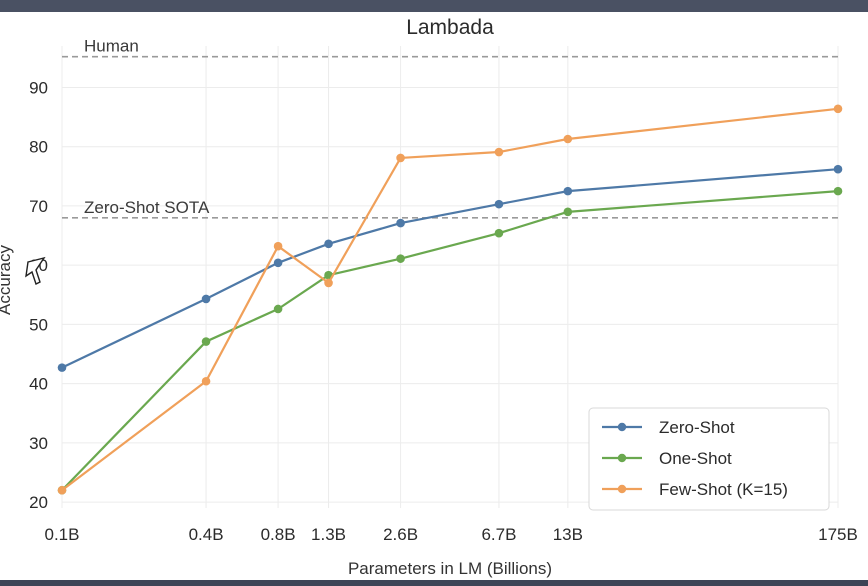 Image resolution: width=868 pixels, height=586 pixels. I want to click on legend-label-one-shot: One-Shot, so click(695, 458).